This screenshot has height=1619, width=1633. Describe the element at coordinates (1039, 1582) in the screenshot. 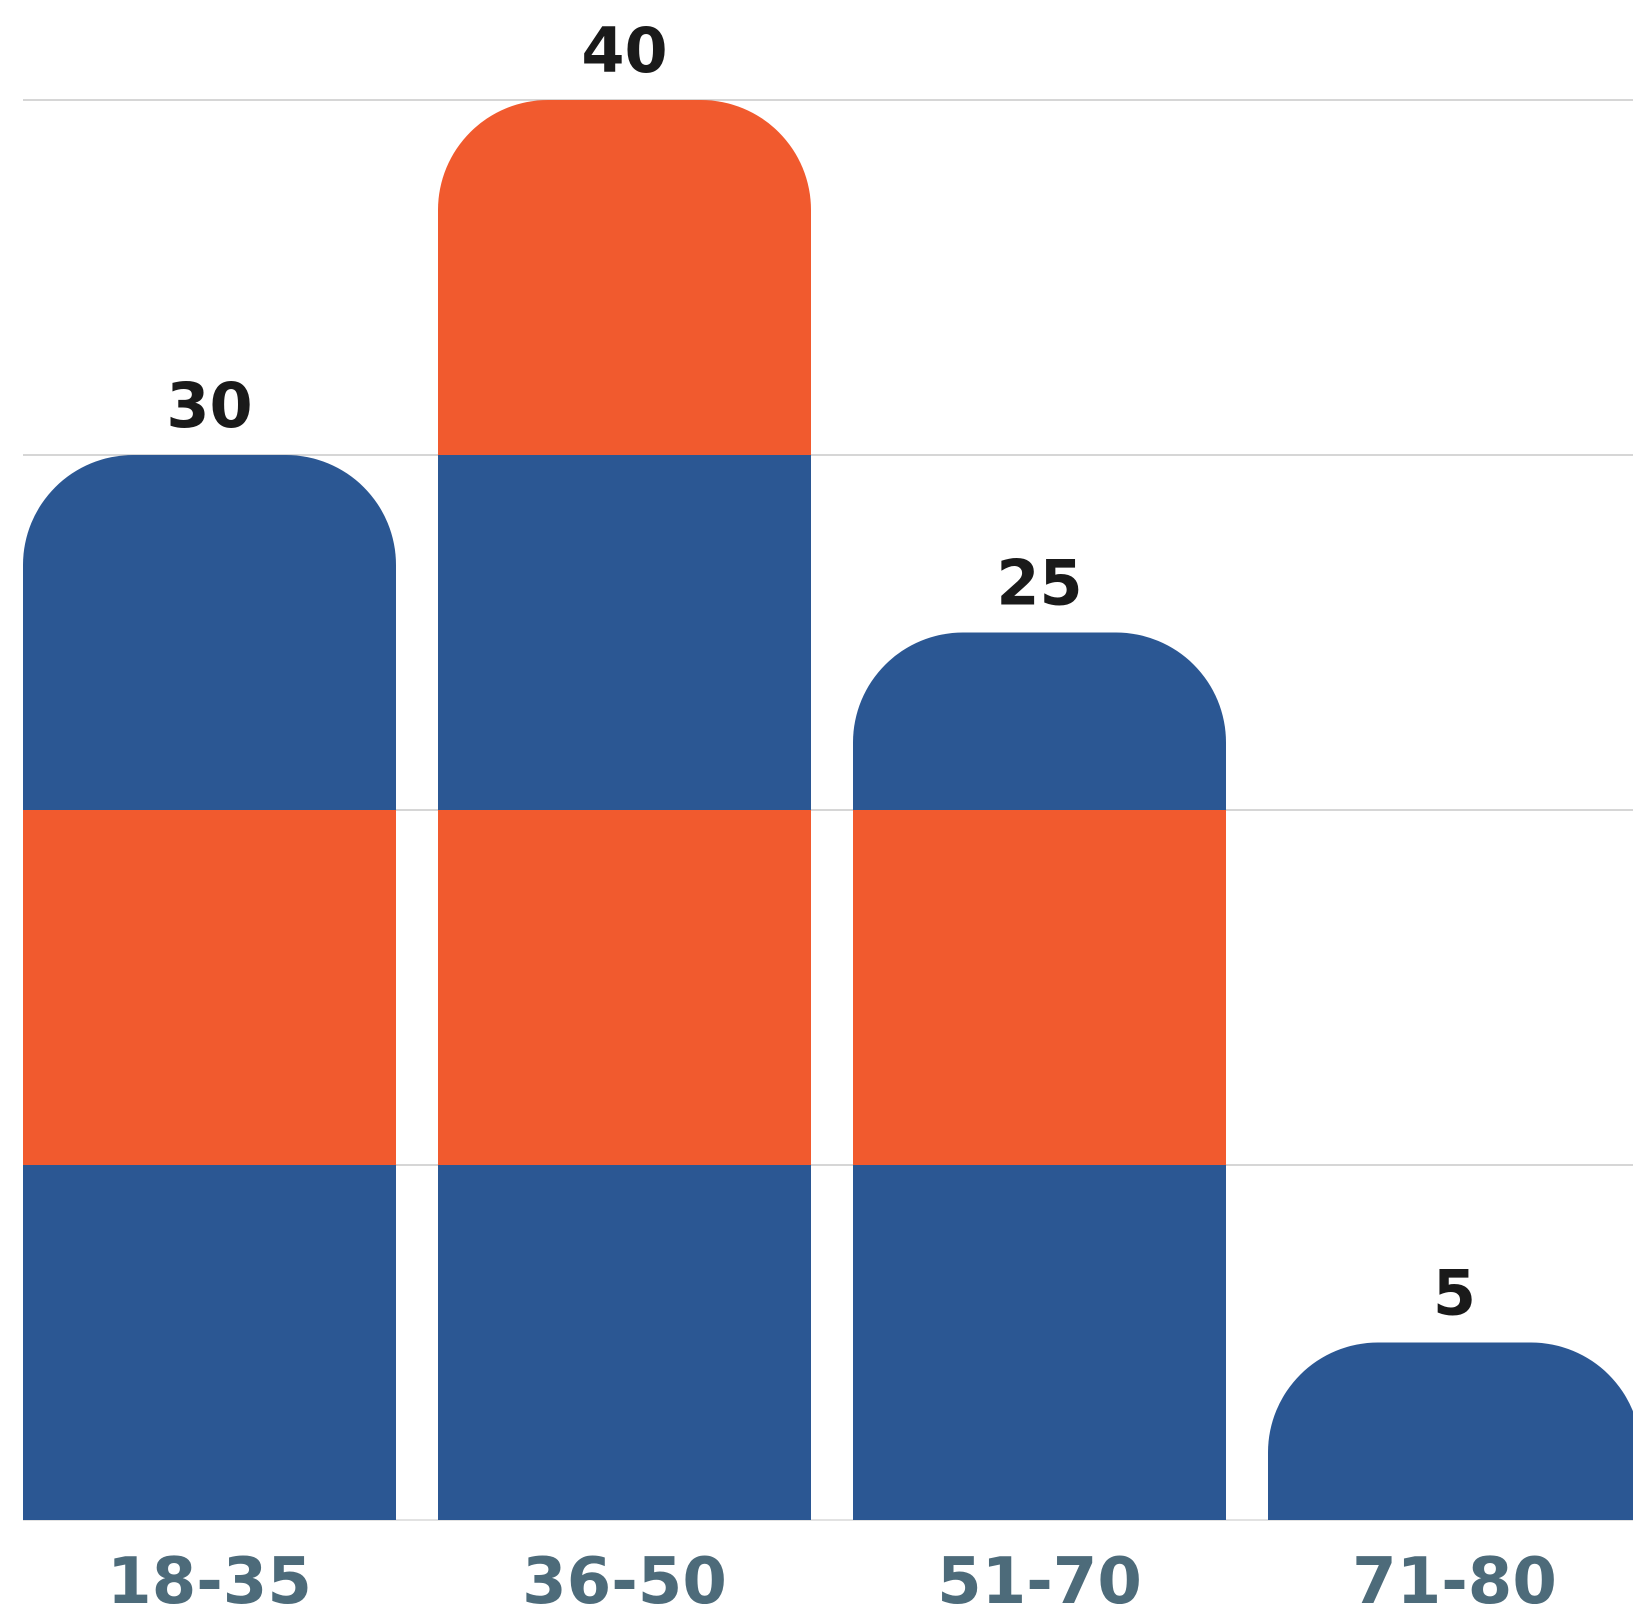

I see `x-tick-label-51-70: 51-70` at that location.